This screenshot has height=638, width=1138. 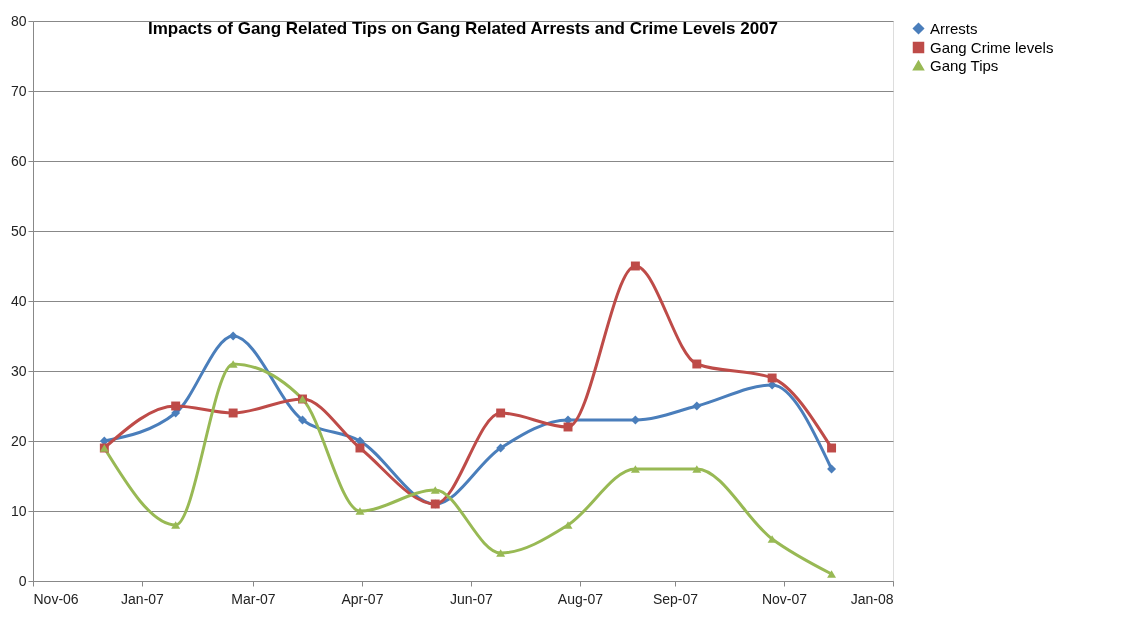 I want to click on y-tick-label: 40, so click(x=18, y=300).